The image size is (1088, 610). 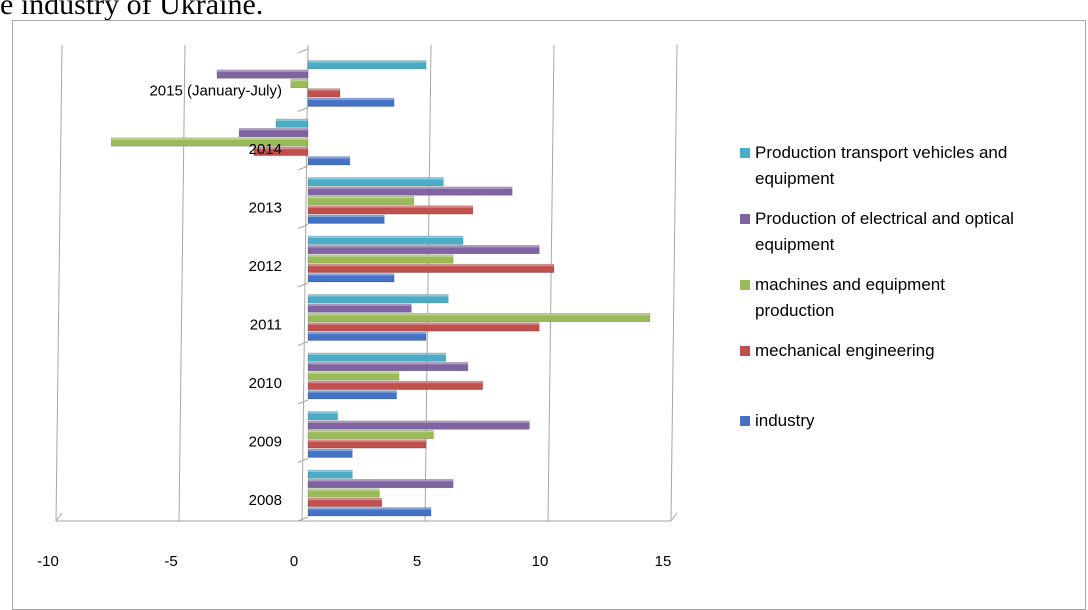 I want to click on x-tick-label: 10, so click(x=540, y=561).